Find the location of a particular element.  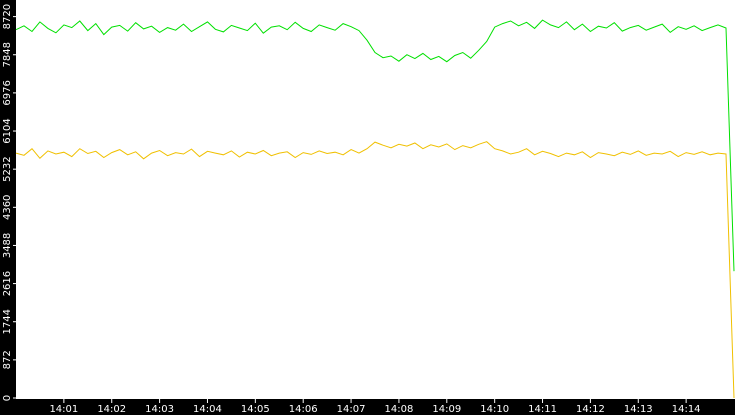

y-tick-label: 0 is located at coordinates (7, 398).